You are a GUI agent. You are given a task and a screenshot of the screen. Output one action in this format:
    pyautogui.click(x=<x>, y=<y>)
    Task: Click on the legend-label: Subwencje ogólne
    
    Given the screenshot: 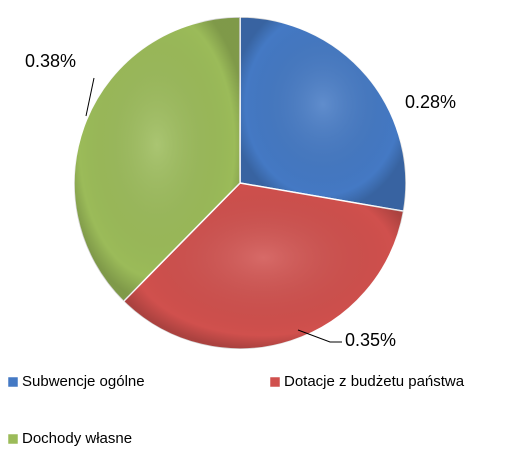 What is the action you would take?
    pyautogui.click(x=83, y=381)
    